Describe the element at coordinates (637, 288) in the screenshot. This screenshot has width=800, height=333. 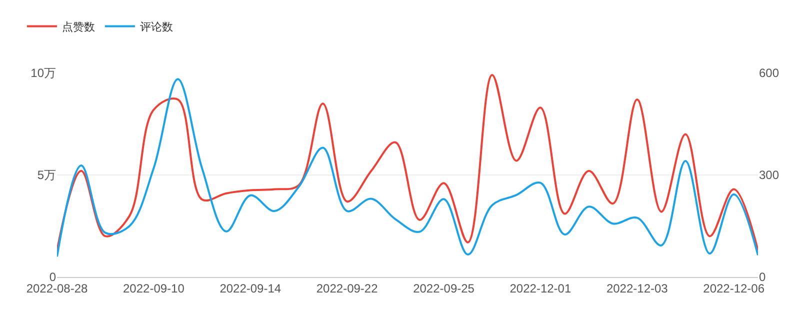
I see `x-tick-label: 2022-12-03` at that location.